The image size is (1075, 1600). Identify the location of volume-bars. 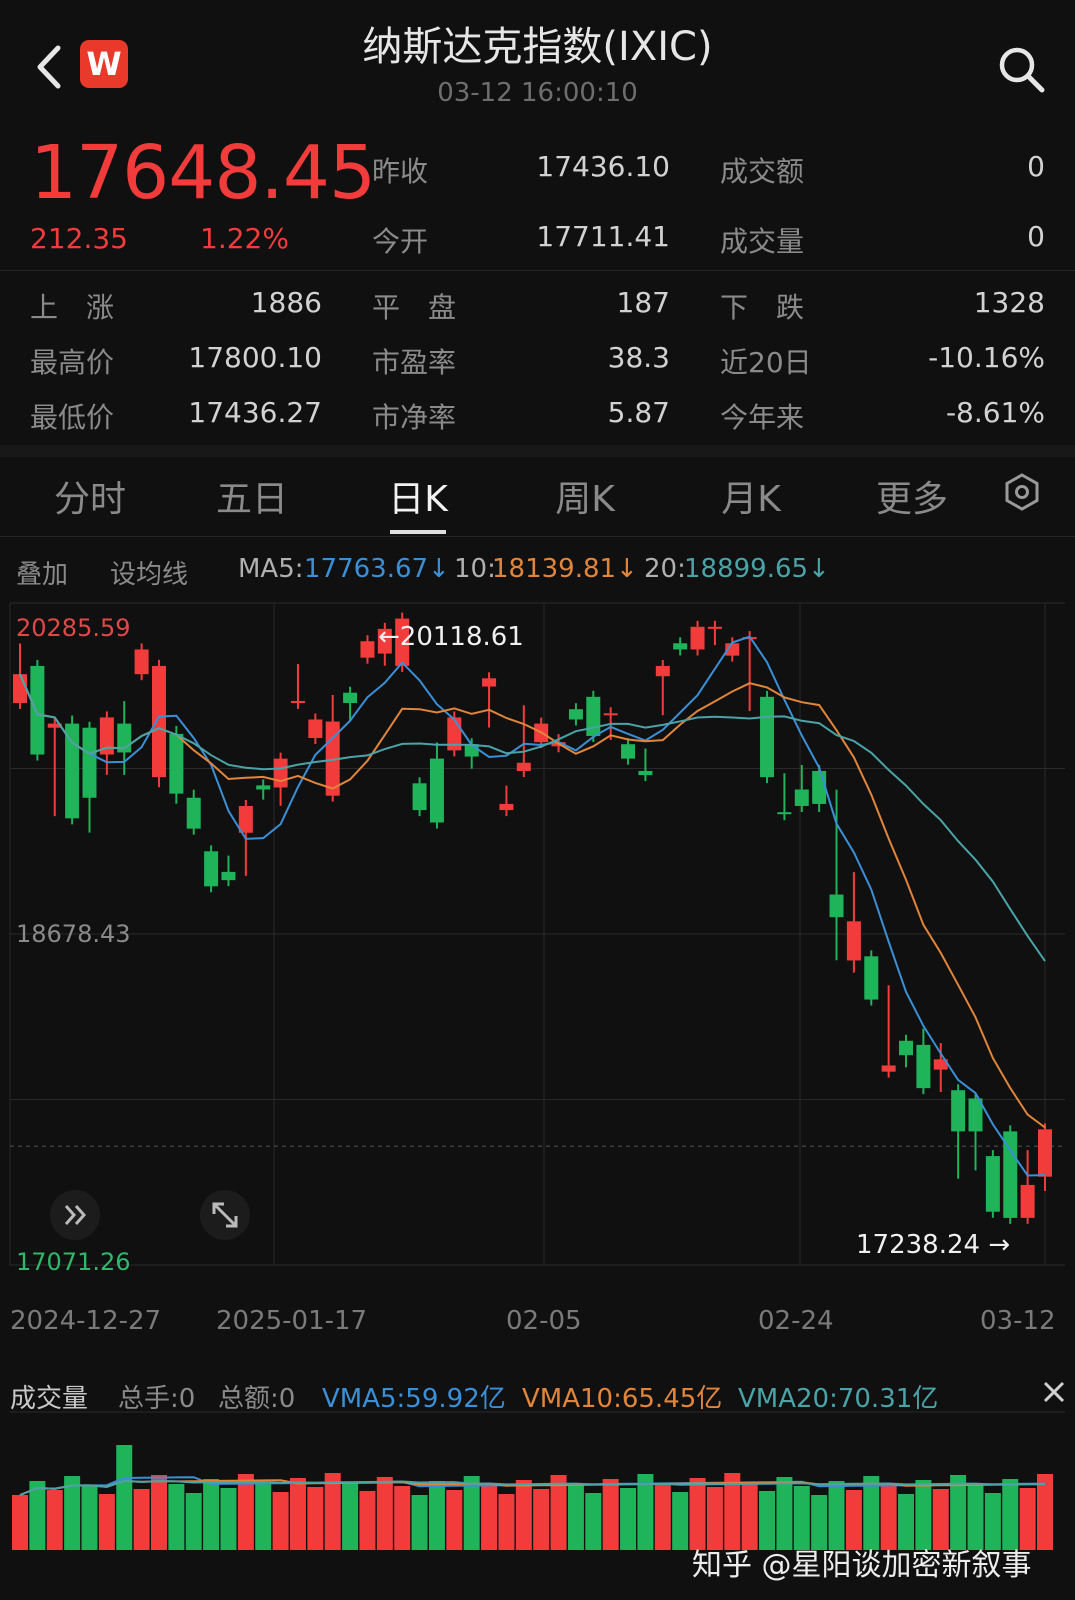
(532, 1497).